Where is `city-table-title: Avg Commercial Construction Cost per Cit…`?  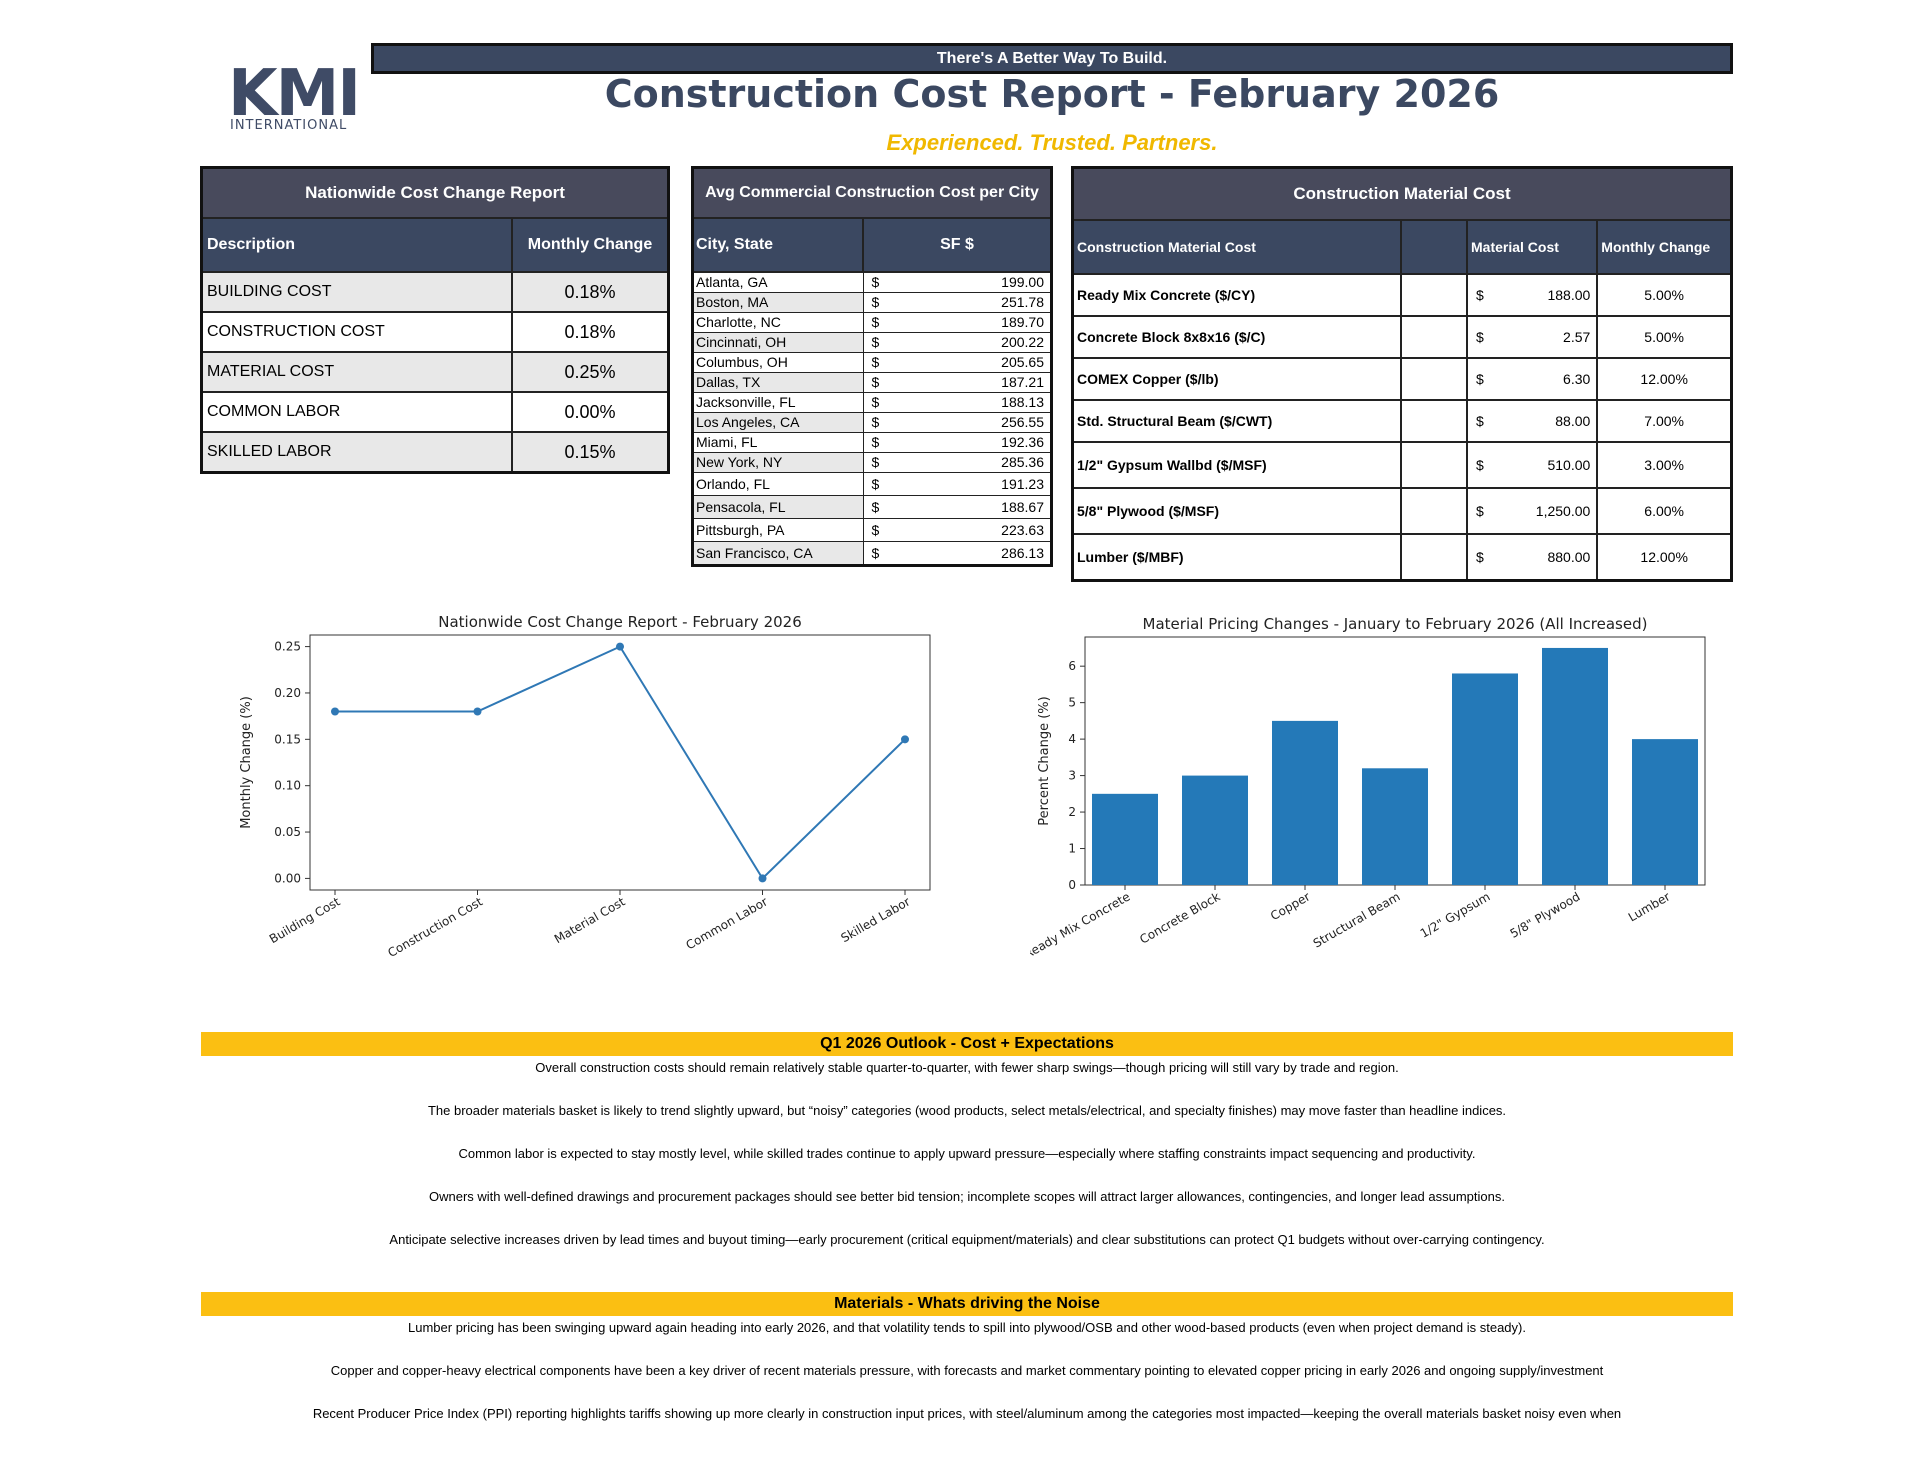 city-table-title: Avg Commercial Construction Cost per Cit… is located at coordinates (872, 192).